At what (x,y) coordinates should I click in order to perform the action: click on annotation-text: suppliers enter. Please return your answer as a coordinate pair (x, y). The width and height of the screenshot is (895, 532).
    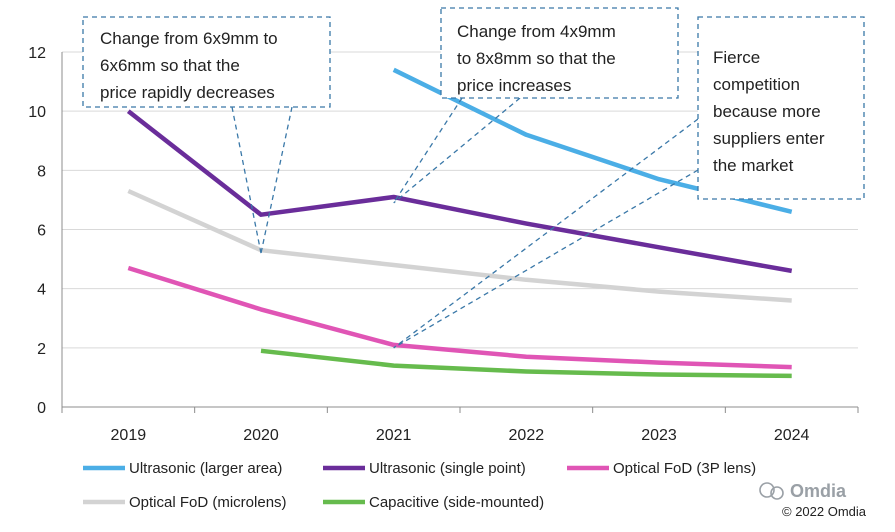
    Looking at the image, I should click on (769, 138).